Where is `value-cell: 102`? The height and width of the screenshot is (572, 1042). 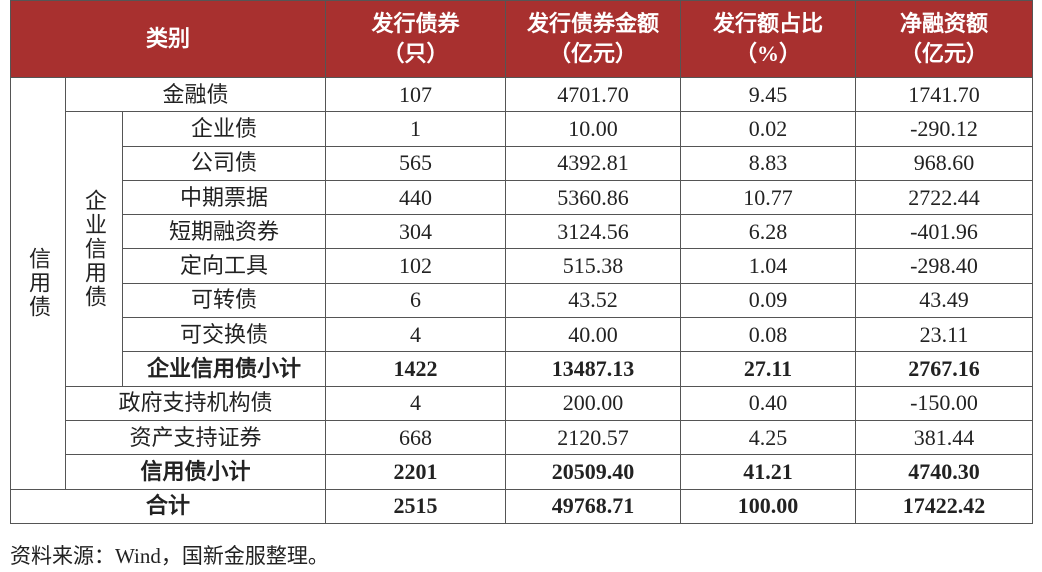 value-cell: 102 is located at coordinates (416, 266).